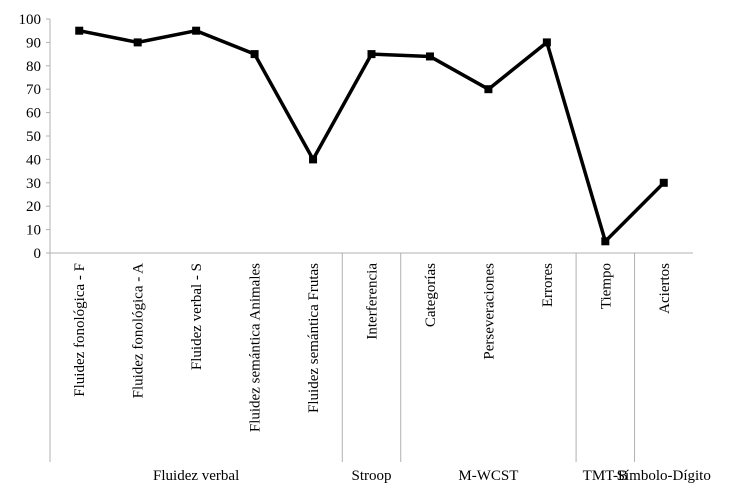  Describe the element at coordinates (431, 295) in the screenshot. I see `x-tick-label: Categorías` at that location.